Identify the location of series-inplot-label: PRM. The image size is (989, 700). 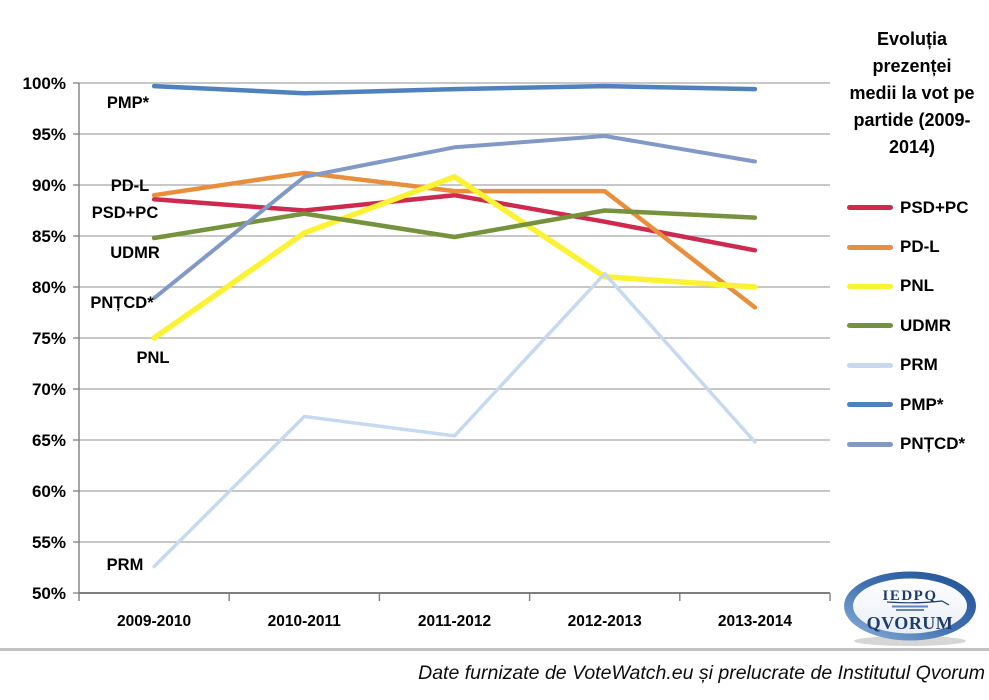
(125, 565).